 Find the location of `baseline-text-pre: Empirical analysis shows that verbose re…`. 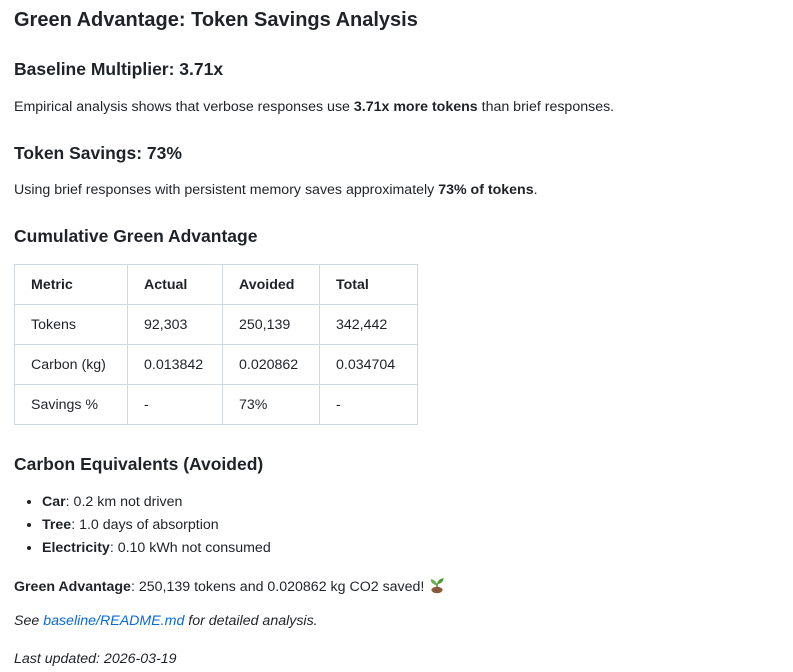

baseline-text-pre: Empirical analysis shows that verbose re… is located at coordinates (184, 107).